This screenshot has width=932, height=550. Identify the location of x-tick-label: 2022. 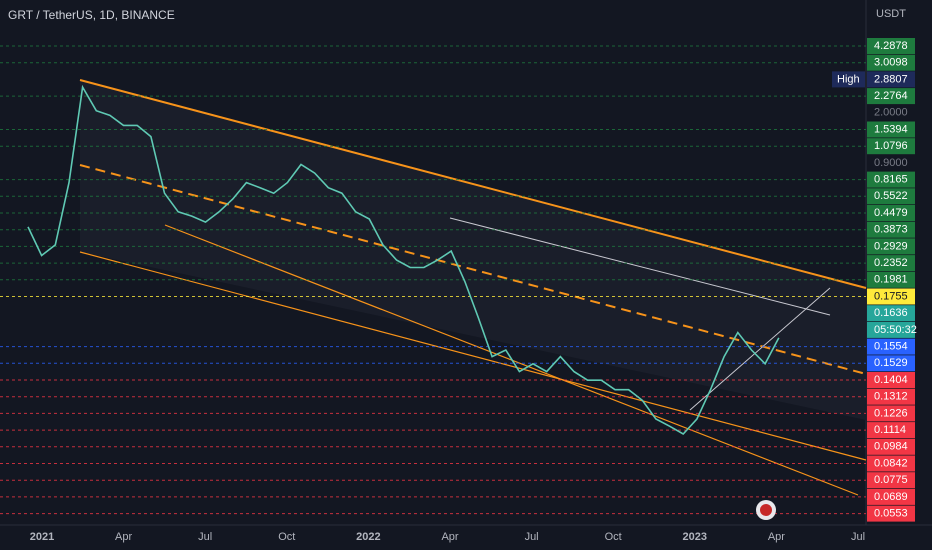
(368, 537).